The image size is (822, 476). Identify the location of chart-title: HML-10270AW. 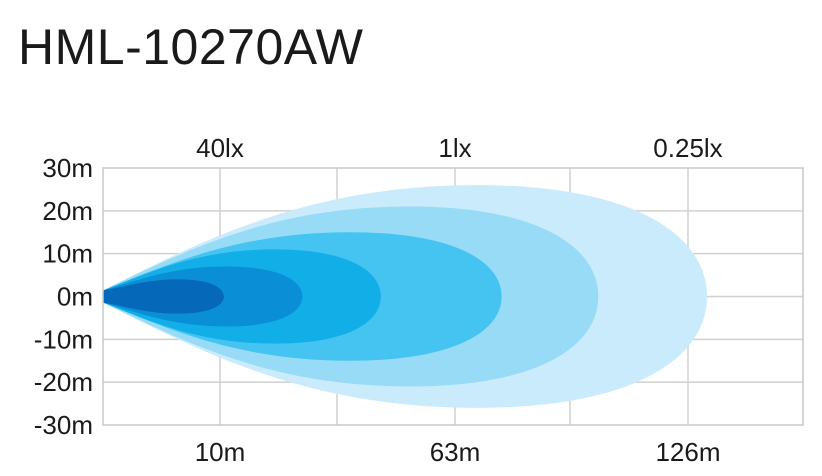
(191, 47).